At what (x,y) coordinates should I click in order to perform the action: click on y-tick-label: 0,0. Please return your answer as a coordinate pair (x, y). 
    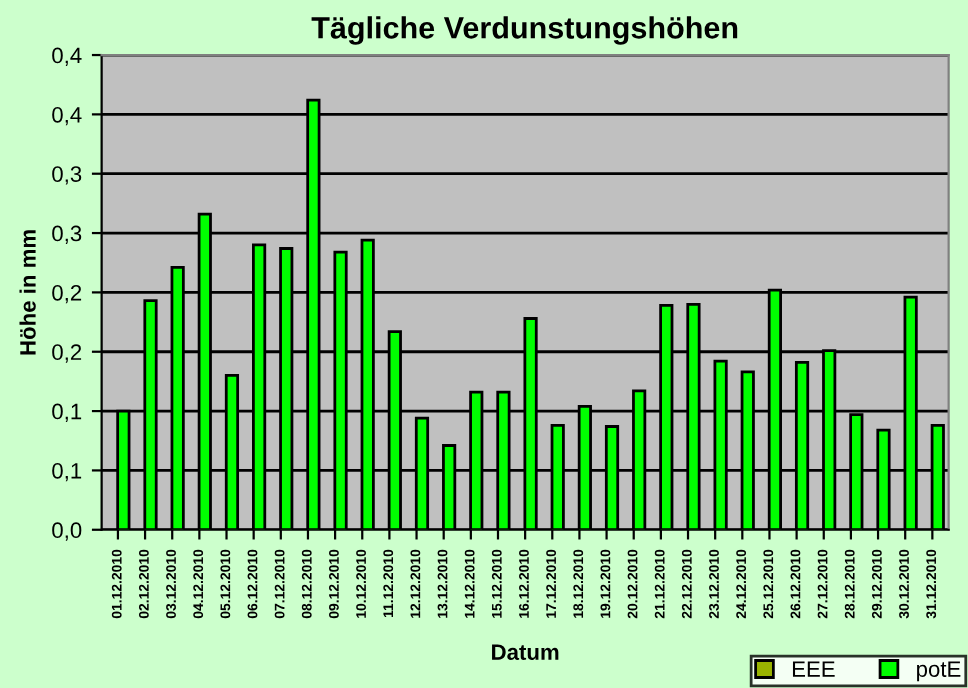
    Looking at the image, I should click on (67, 531).